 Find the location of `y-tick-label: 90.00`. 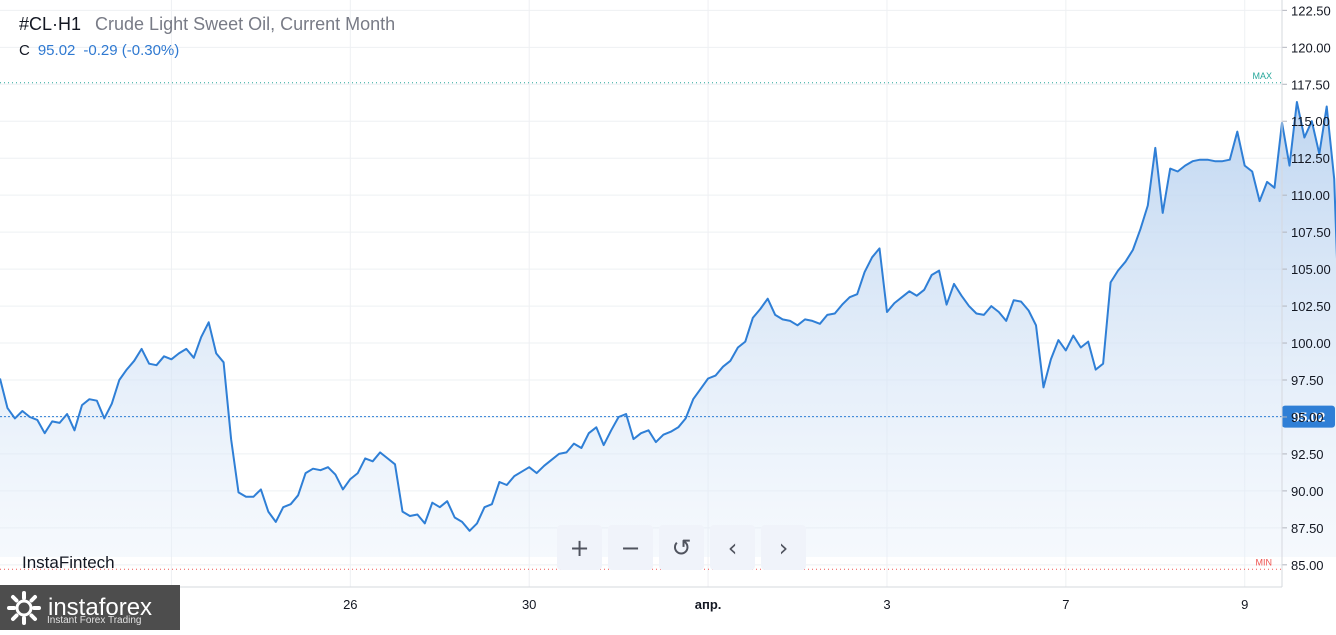

y-tick-label: 90.00 is located at coordinates (1307, 491).